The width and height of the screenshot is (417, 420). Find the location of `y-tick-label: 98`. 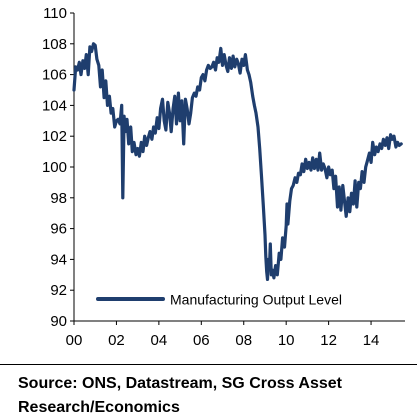

y-tick-label: 98 is located at coordinates (58, 198).